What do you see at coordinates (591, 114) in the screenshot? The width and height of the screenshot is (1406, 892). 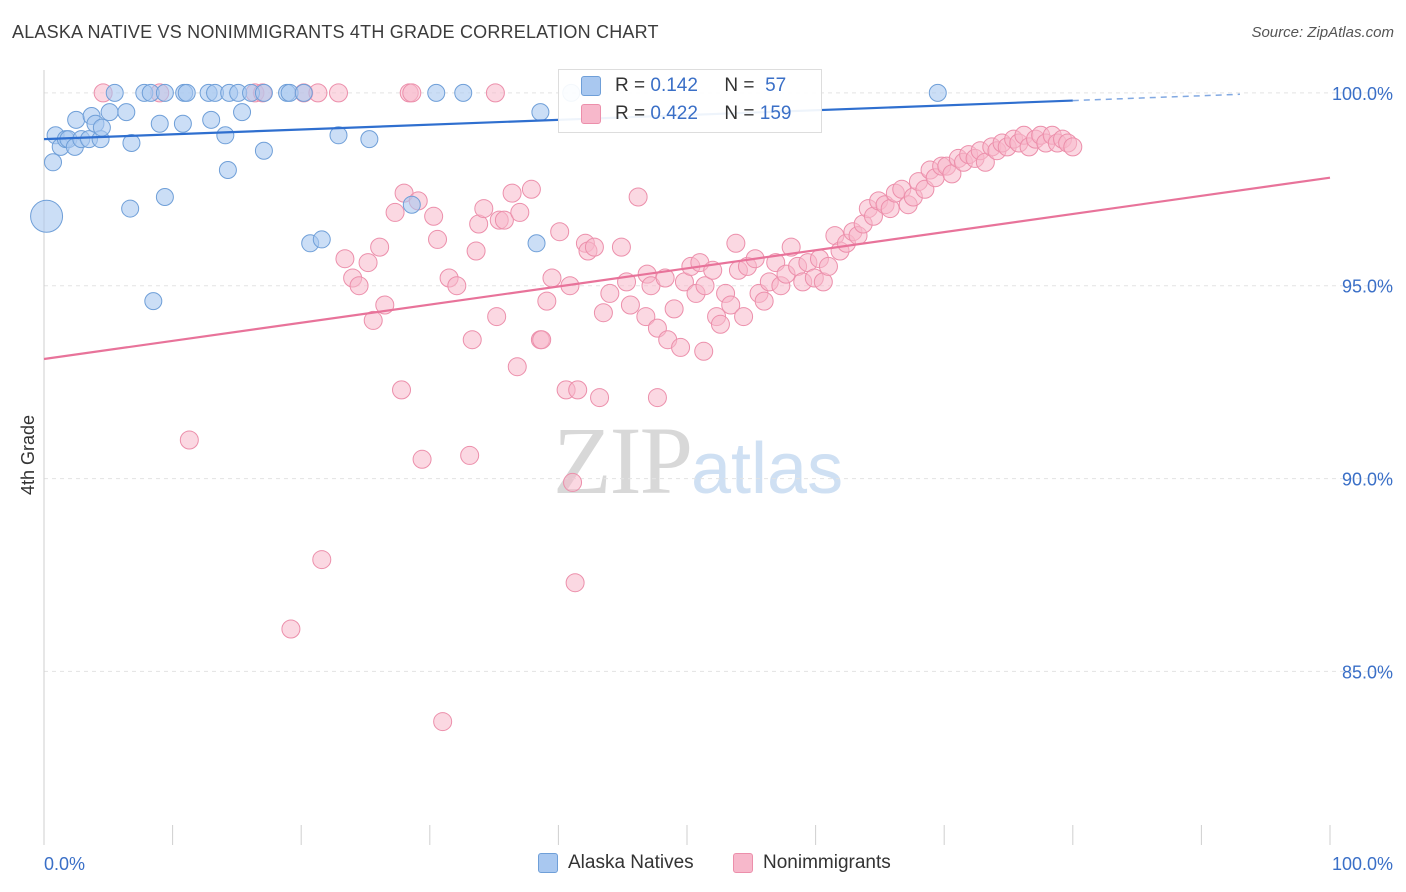 I see `pink-swatch` at bounding box center [591, 114].